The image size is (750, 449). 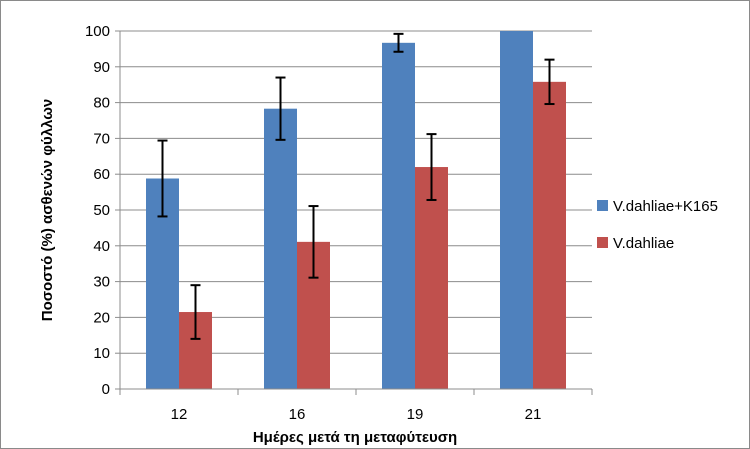 I want to click on x-axis-title: Ημέρες μετά τη μεταφύτευση, so click(x=355, y=437).